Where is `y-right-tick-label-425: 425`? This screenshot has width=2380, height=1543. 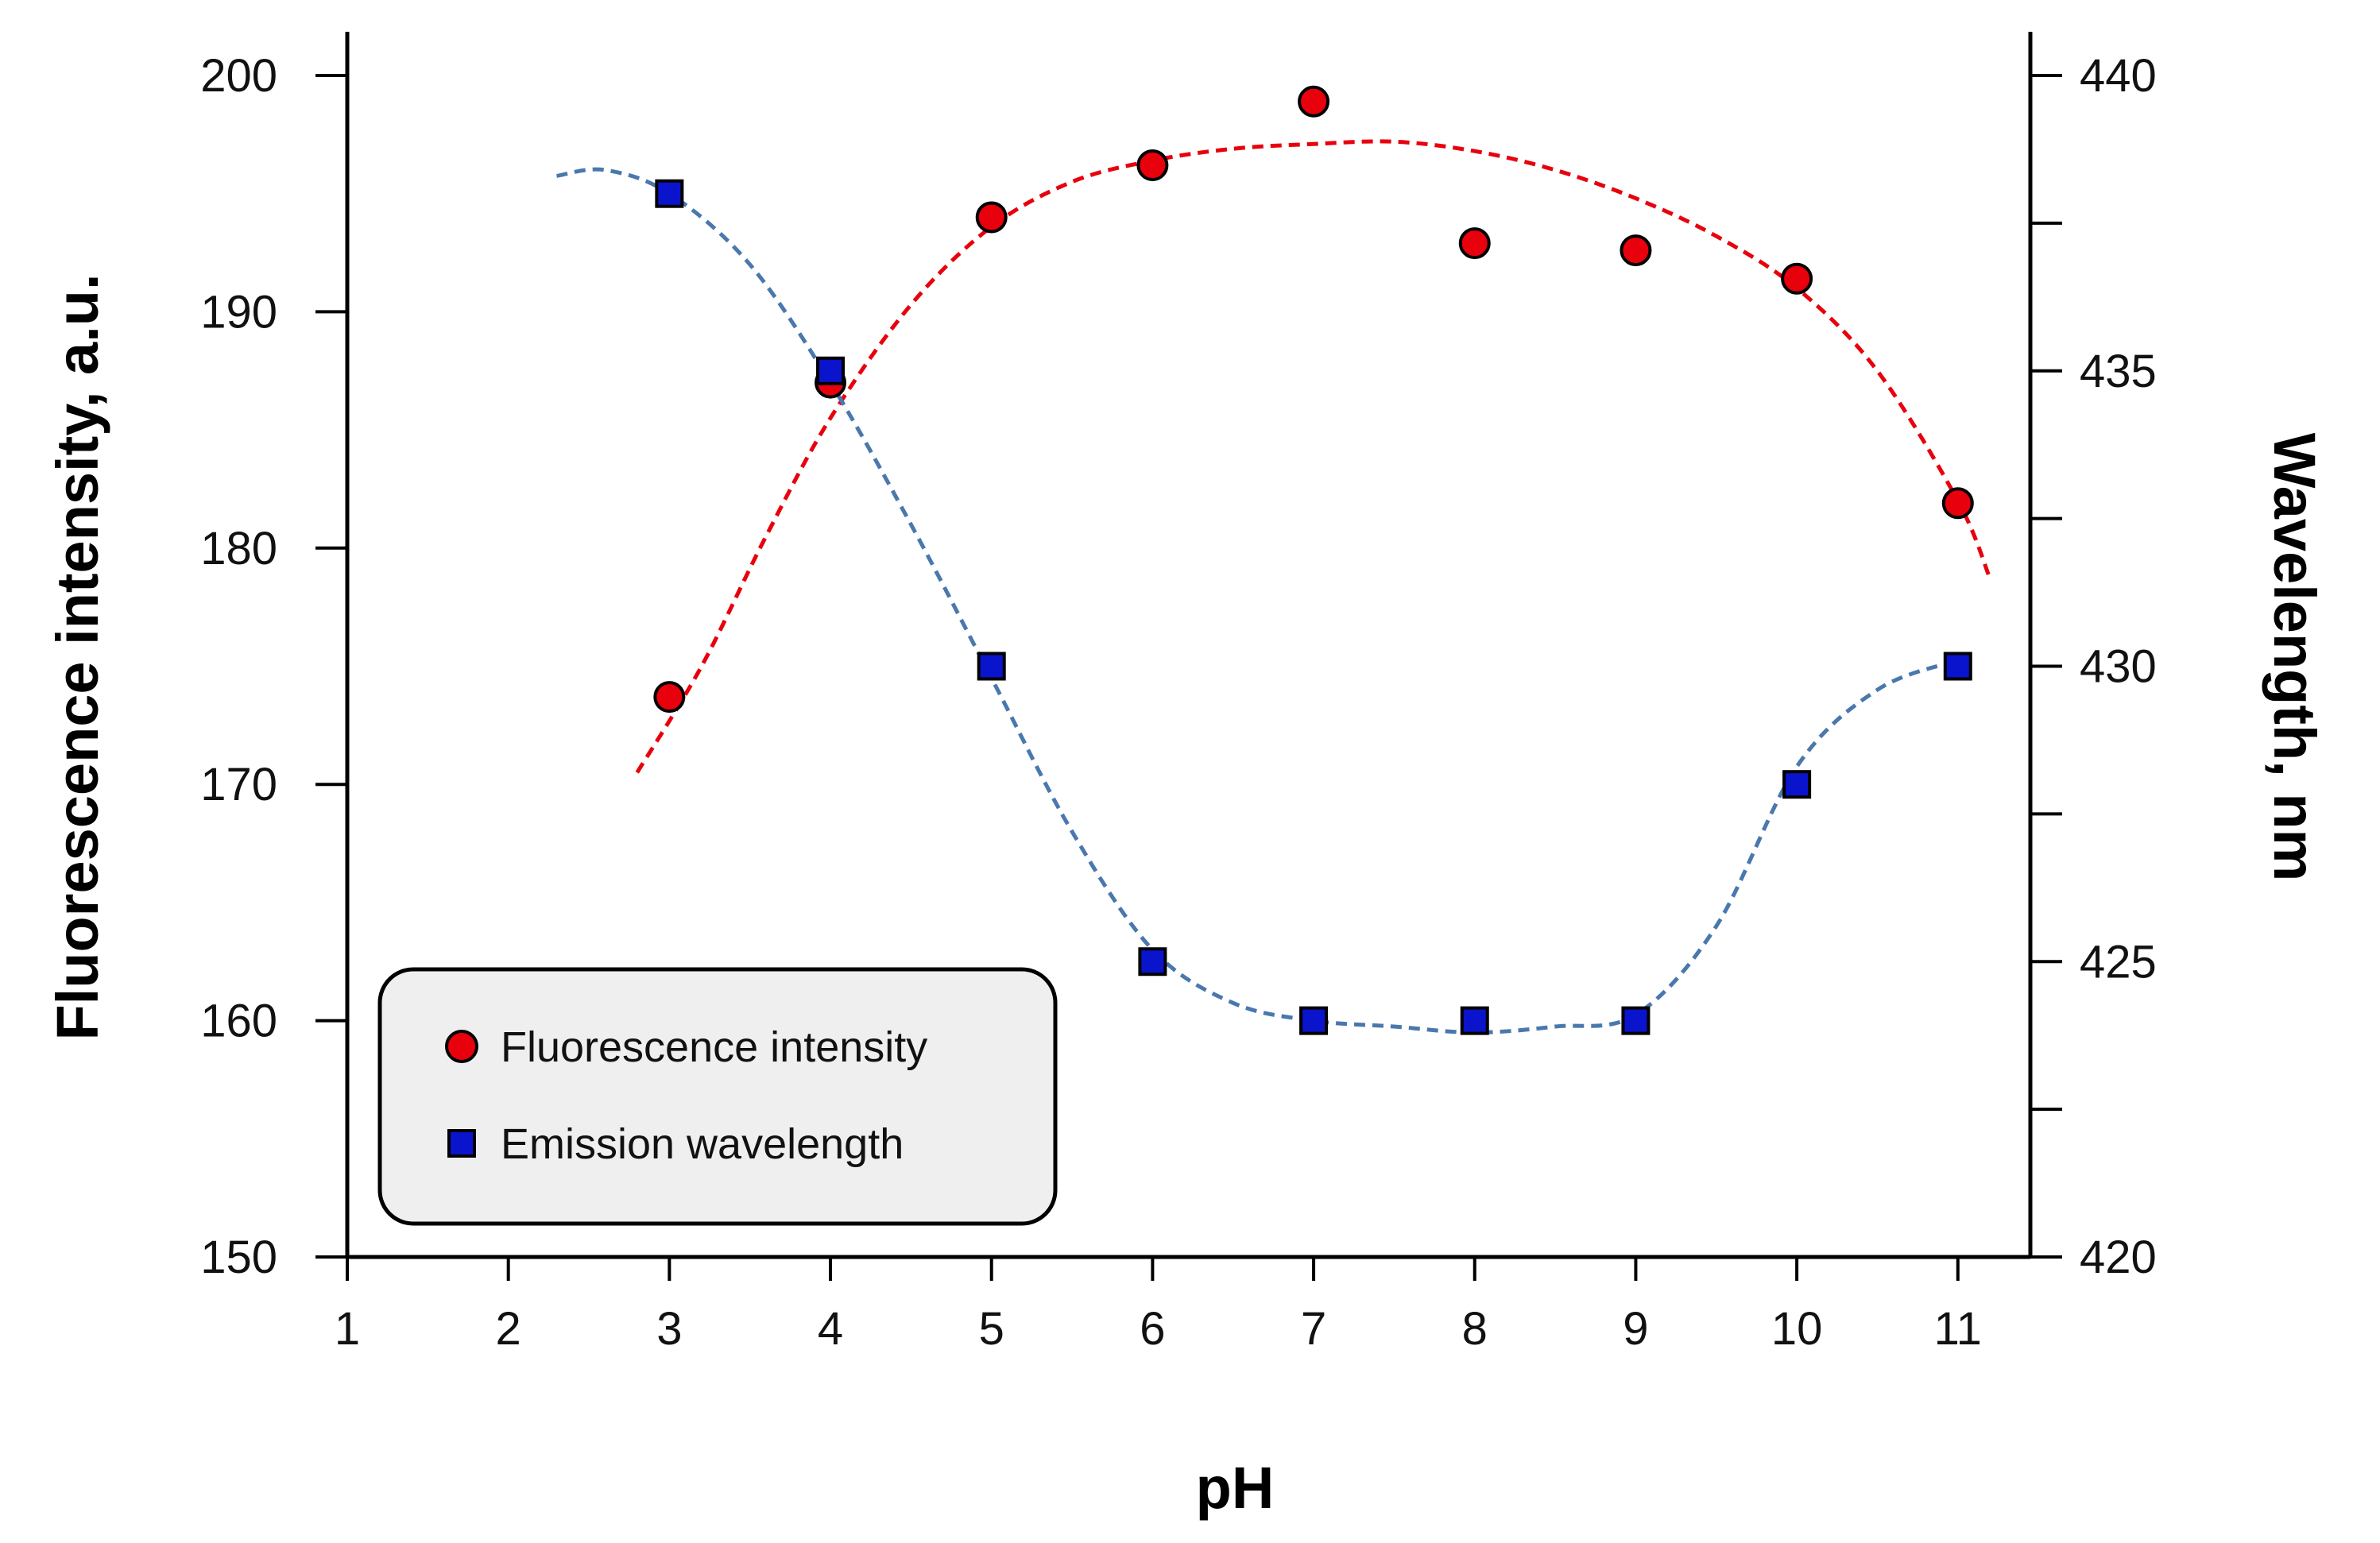
y-right-tick-label-425: 425 is located at coordinates (2118, 962).